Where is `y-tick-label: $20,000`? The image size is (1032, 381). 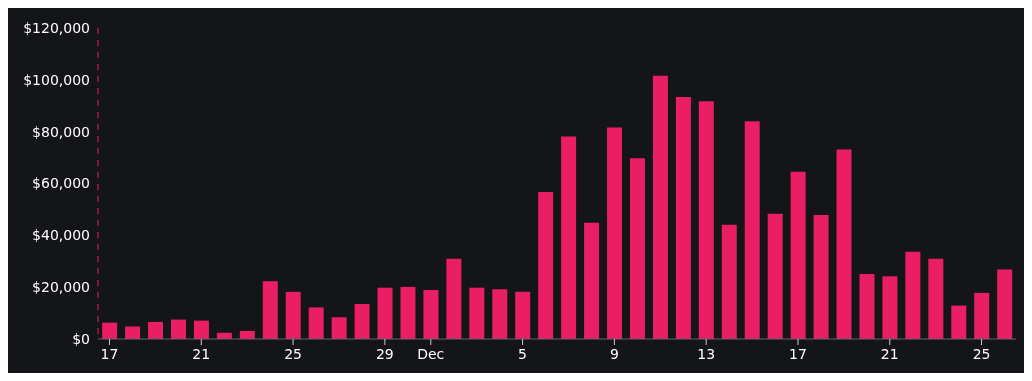
y-tick-label: $20,000 is located at coordinates (61, 287).